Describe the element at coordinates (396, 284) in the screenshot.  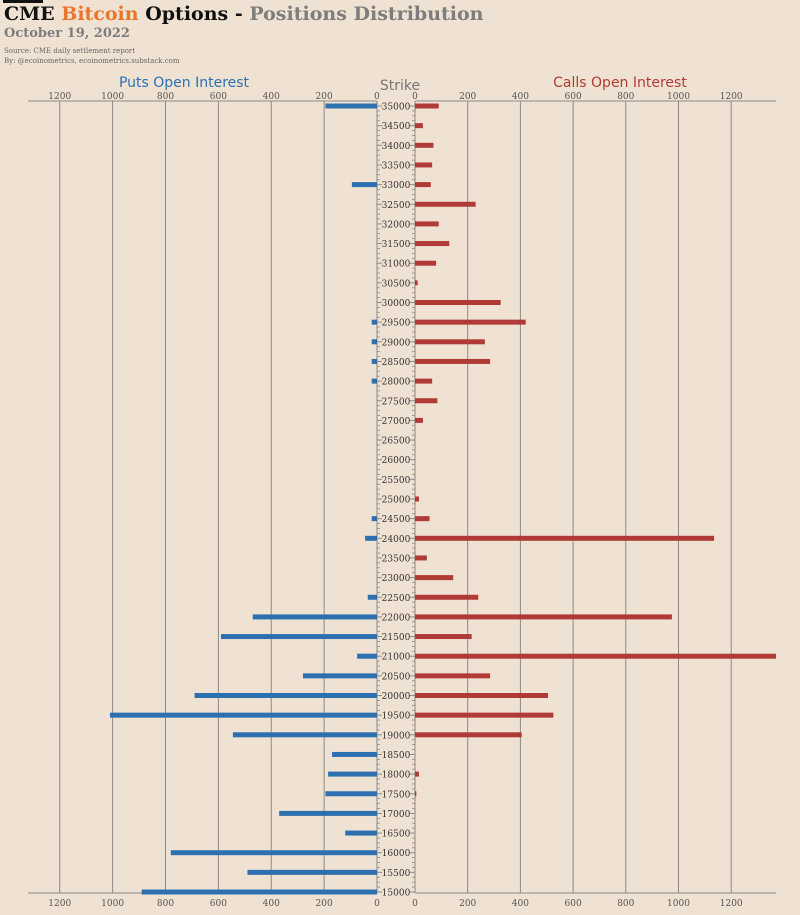
I see `strike-label: 30500` at that location.